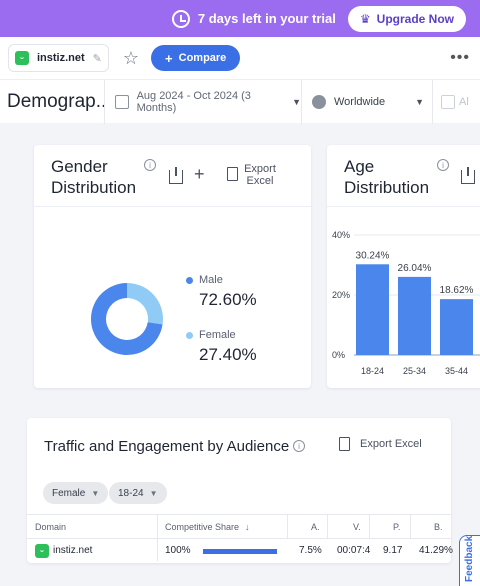  What do you see at coordinates (178, 550) in the screenshot?
I see `row-share: 100%` at bounding box center [178, 550].